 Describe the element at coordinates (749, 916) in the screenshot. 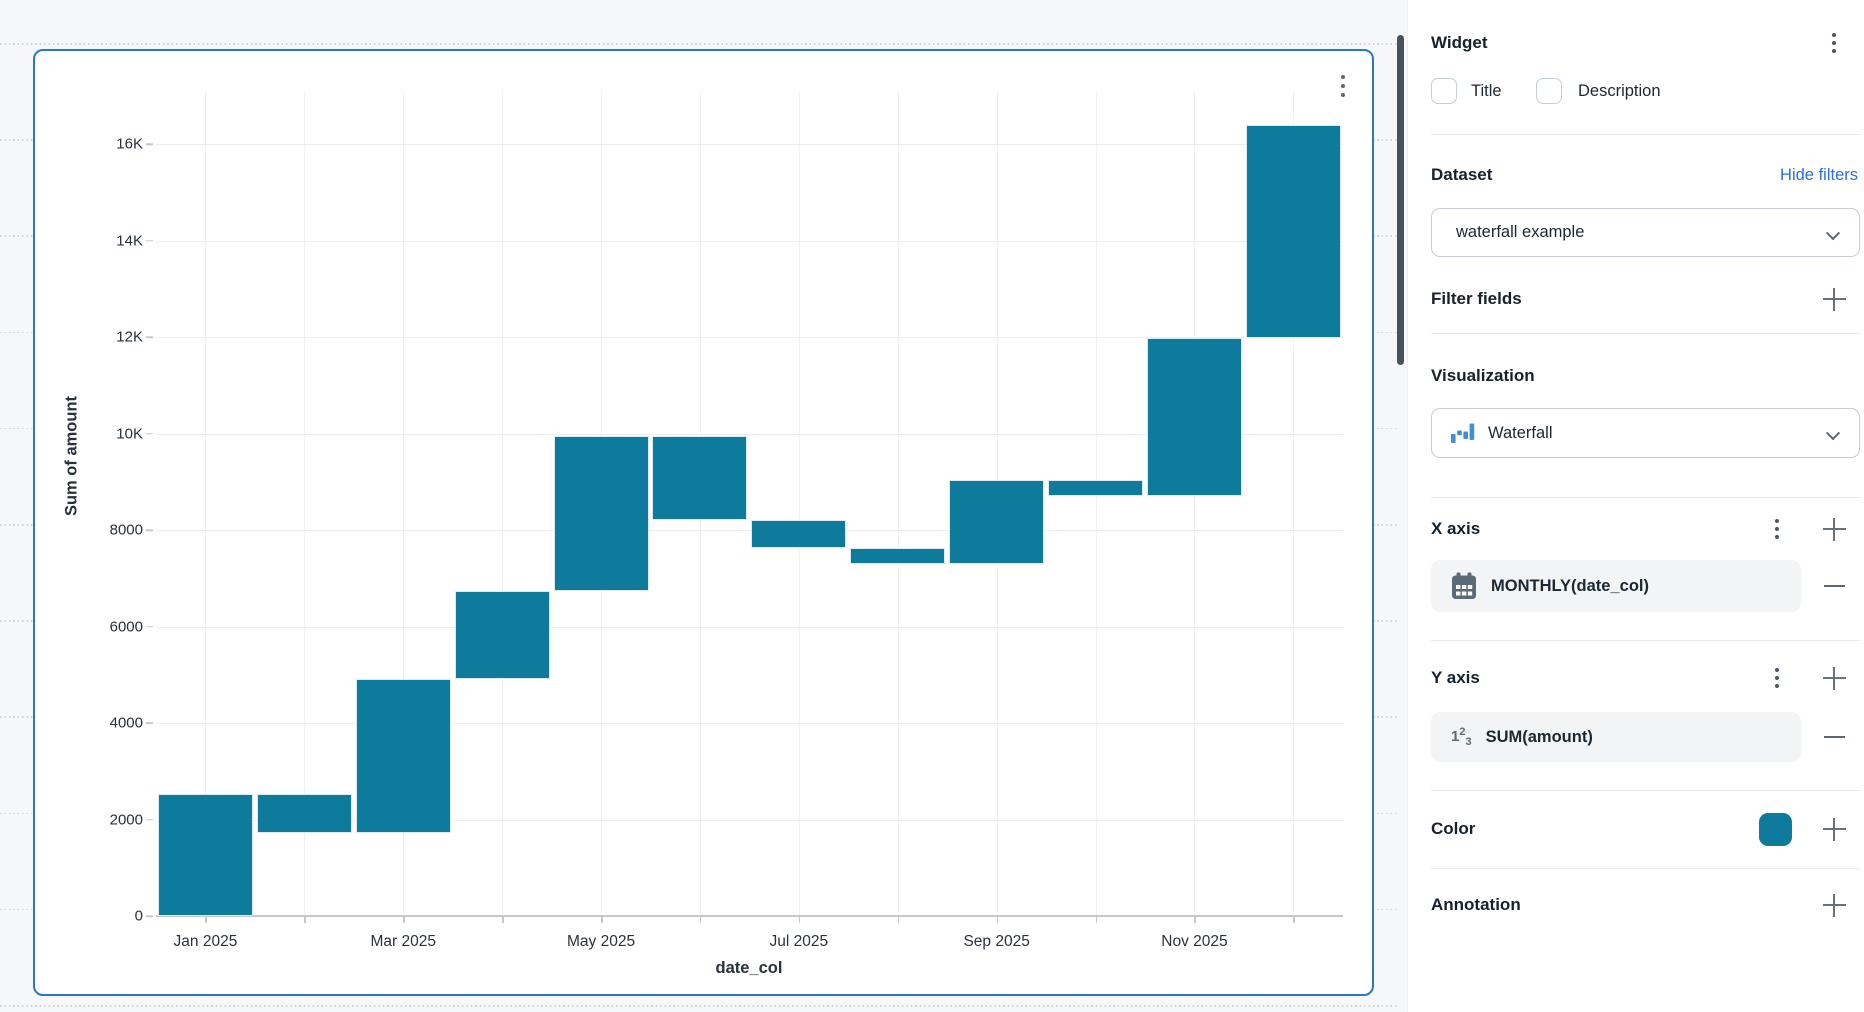

I see `x-axis-line` at that location.